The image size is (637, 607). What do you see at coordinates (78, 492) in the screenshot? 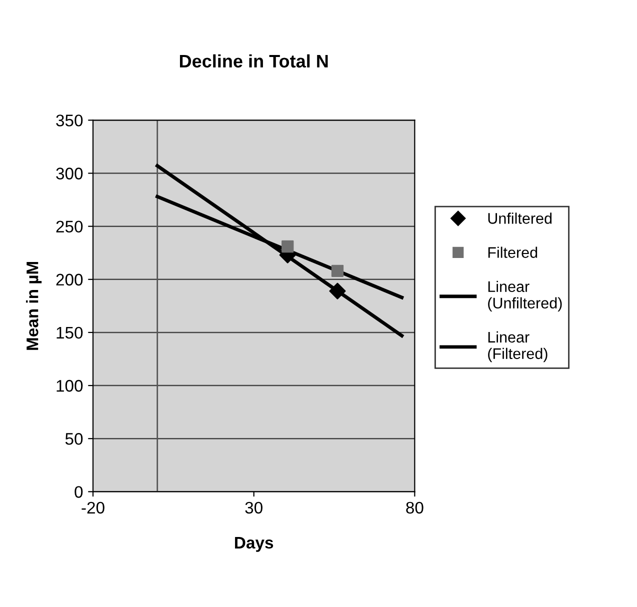
I see `y-tick-label: 0` at bounding box center [78, 492].